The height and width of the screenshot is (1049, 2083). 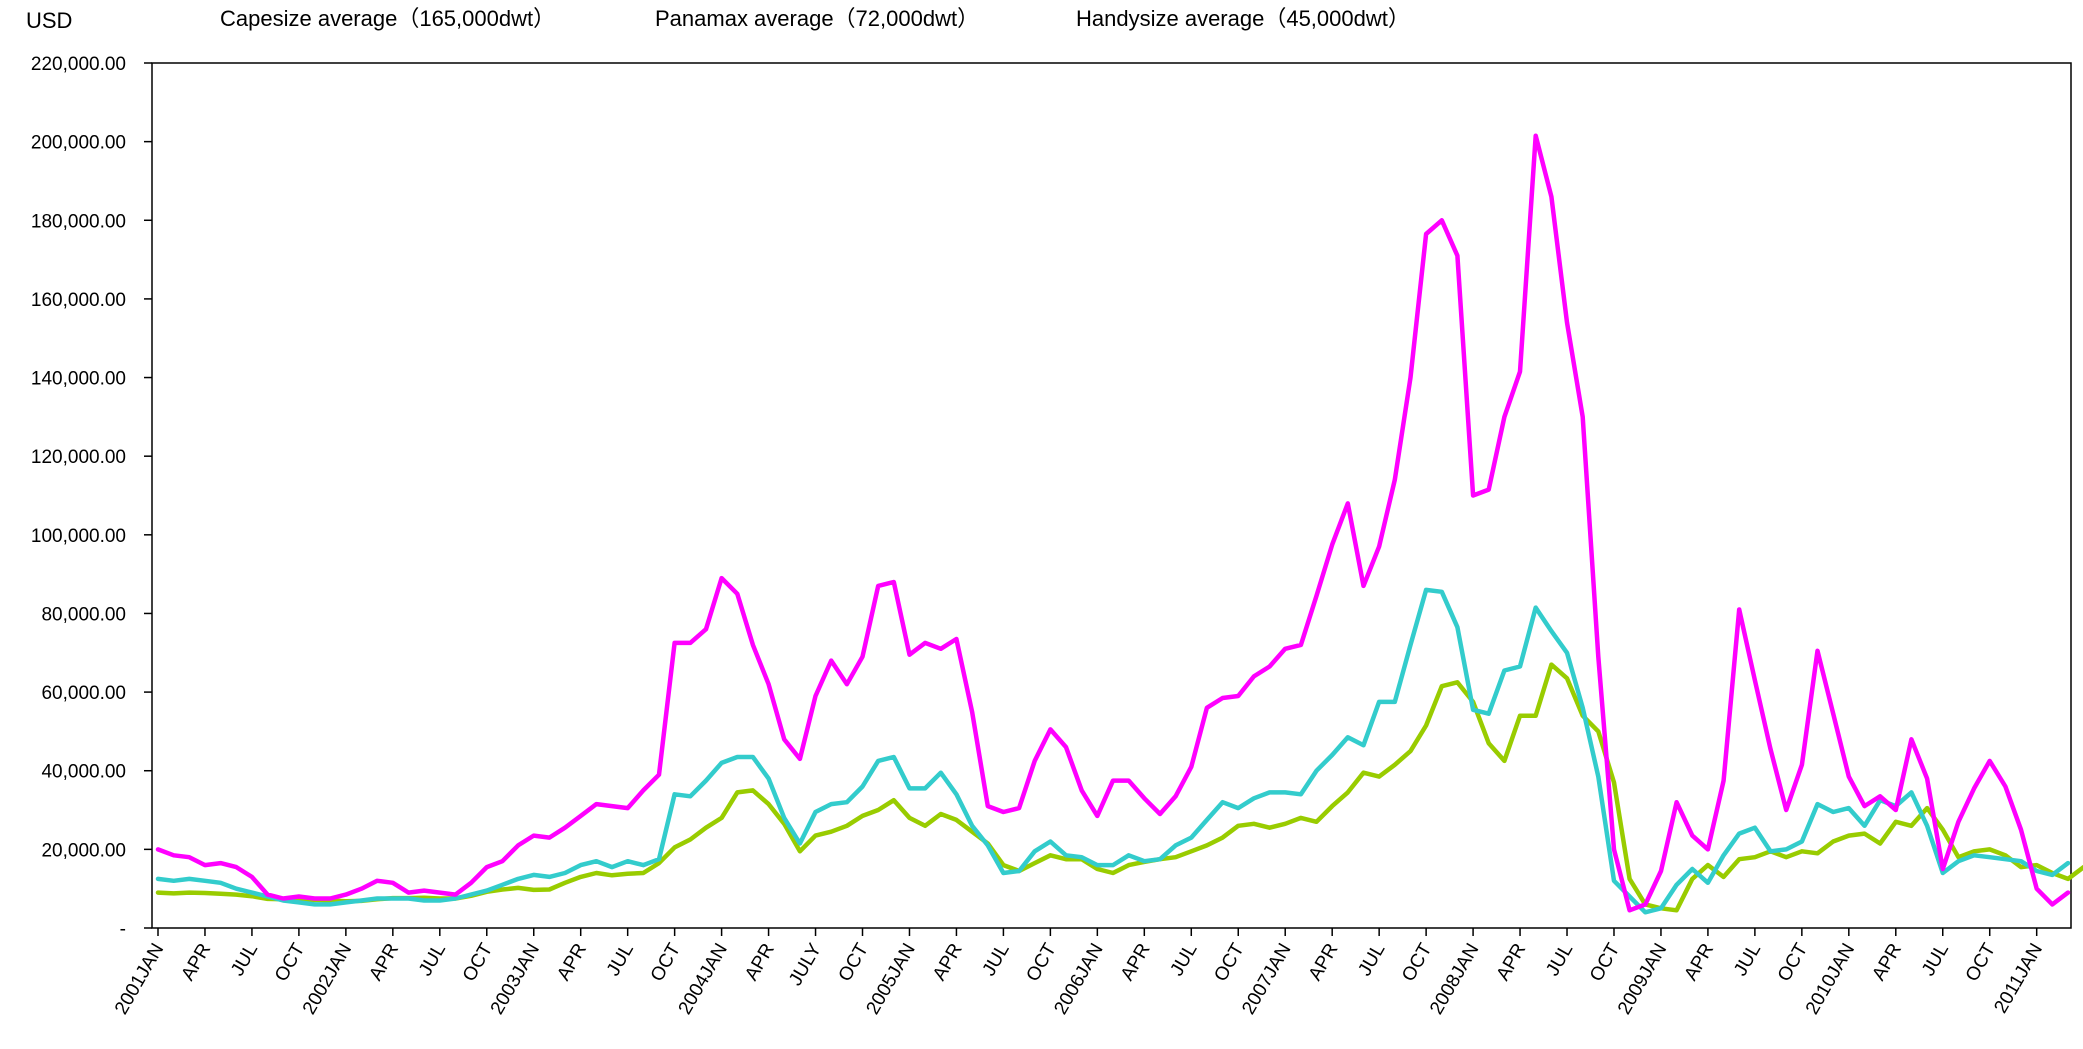 I want to click on y-tick-label: -, so click(x=123, y=929).